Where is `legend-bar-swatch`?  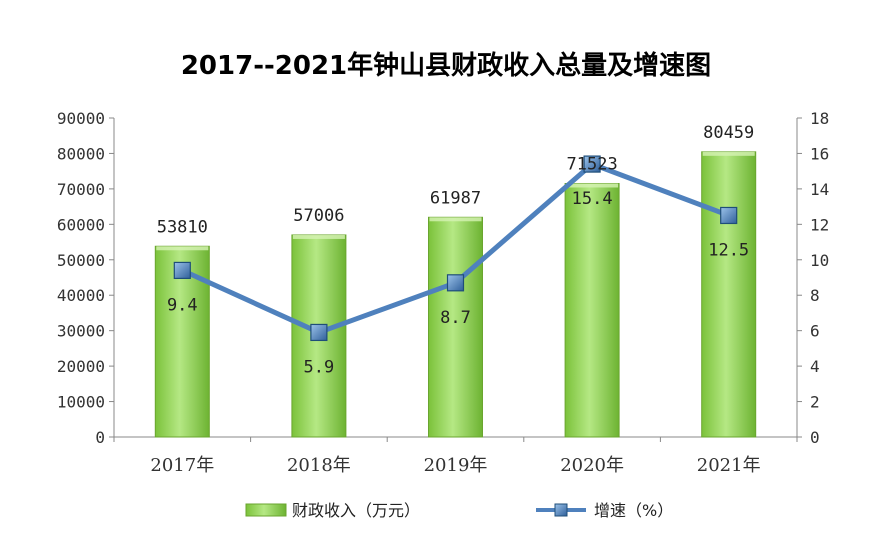 legend-bar-swatch is located at coordinates (266, 510).